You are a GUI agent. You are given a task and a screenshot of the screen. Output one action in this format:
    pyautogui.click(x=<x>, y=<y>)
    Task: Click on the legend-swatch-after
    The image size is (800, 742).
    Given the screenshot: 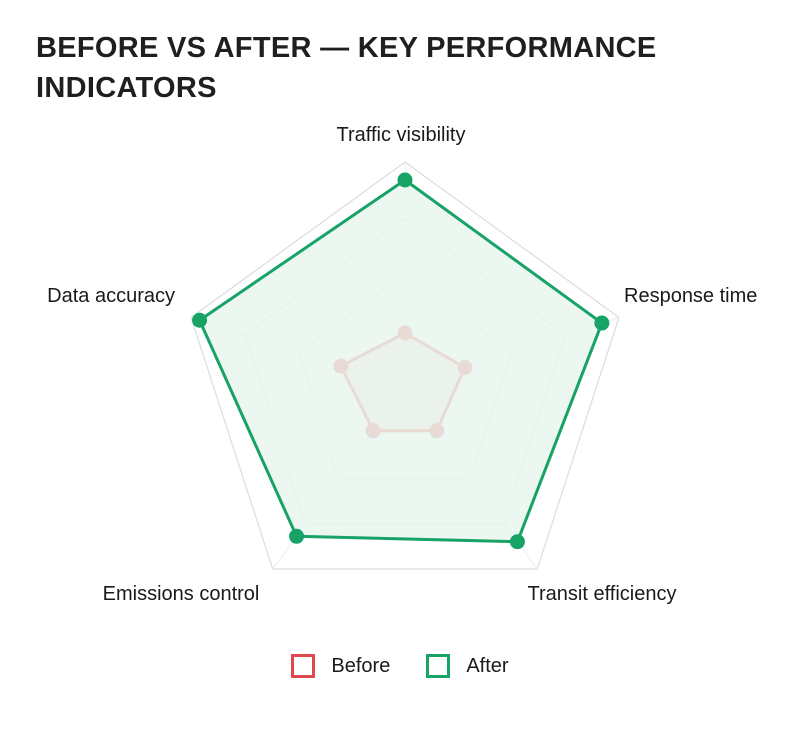 What is the action you would take?
    pyautogui.click(x=438, y=666)
    